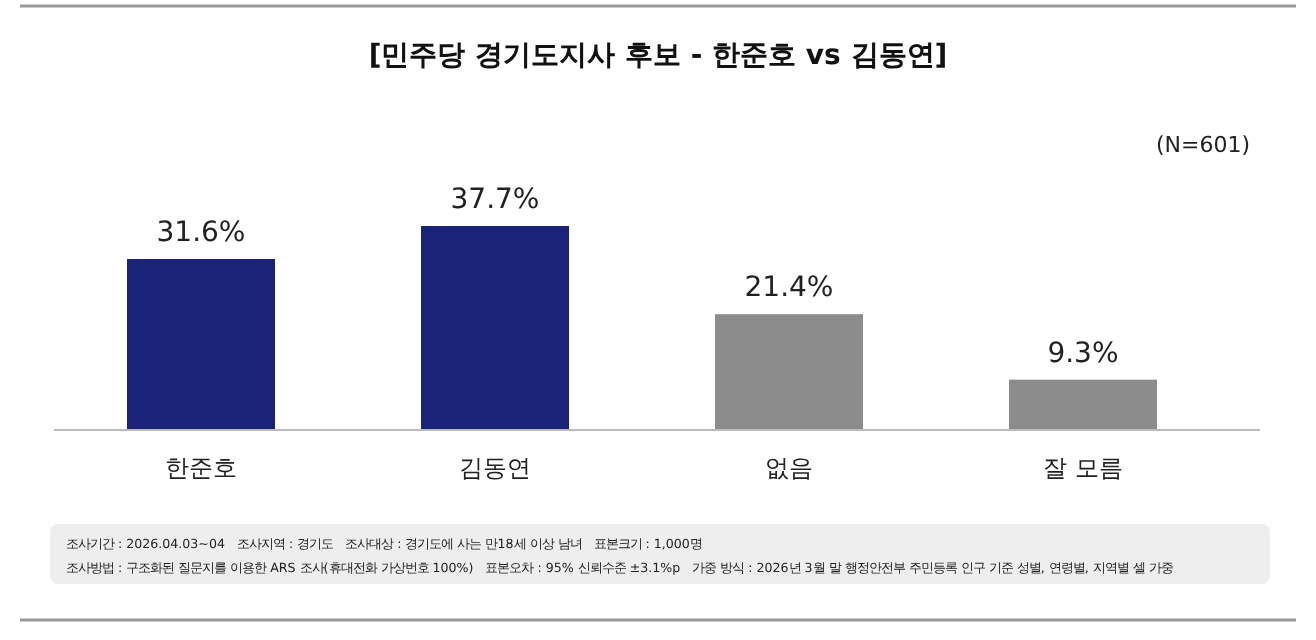  What do you see at coordinates (1083, 353) in the screenshot?
I see `data-label: 9.3%` at bounding box center [1083, 353].